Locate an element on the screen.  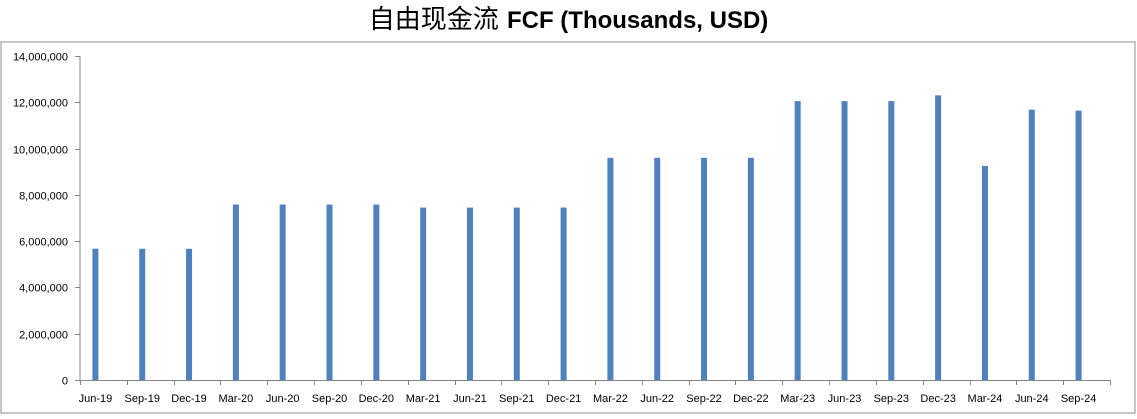
x-tick-label: Jun-24 is located at coordinates (1032, 399).